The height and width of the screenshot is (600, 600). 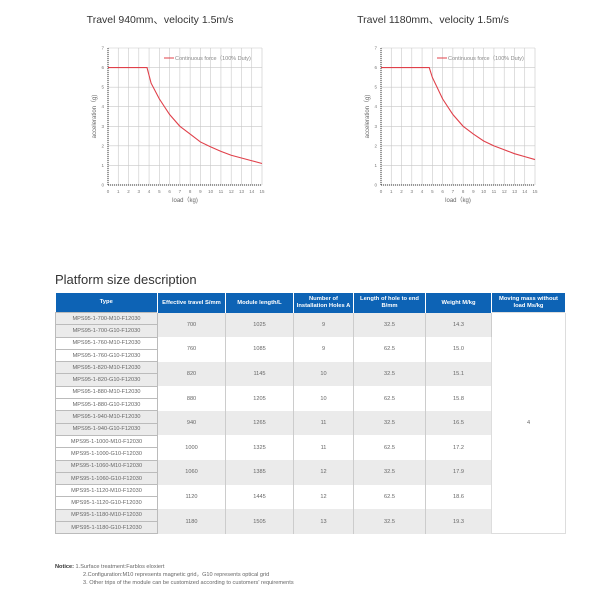 I want to click on type-cell: MPS95-1-820-M10-F12030, so click(x=106, y=368).